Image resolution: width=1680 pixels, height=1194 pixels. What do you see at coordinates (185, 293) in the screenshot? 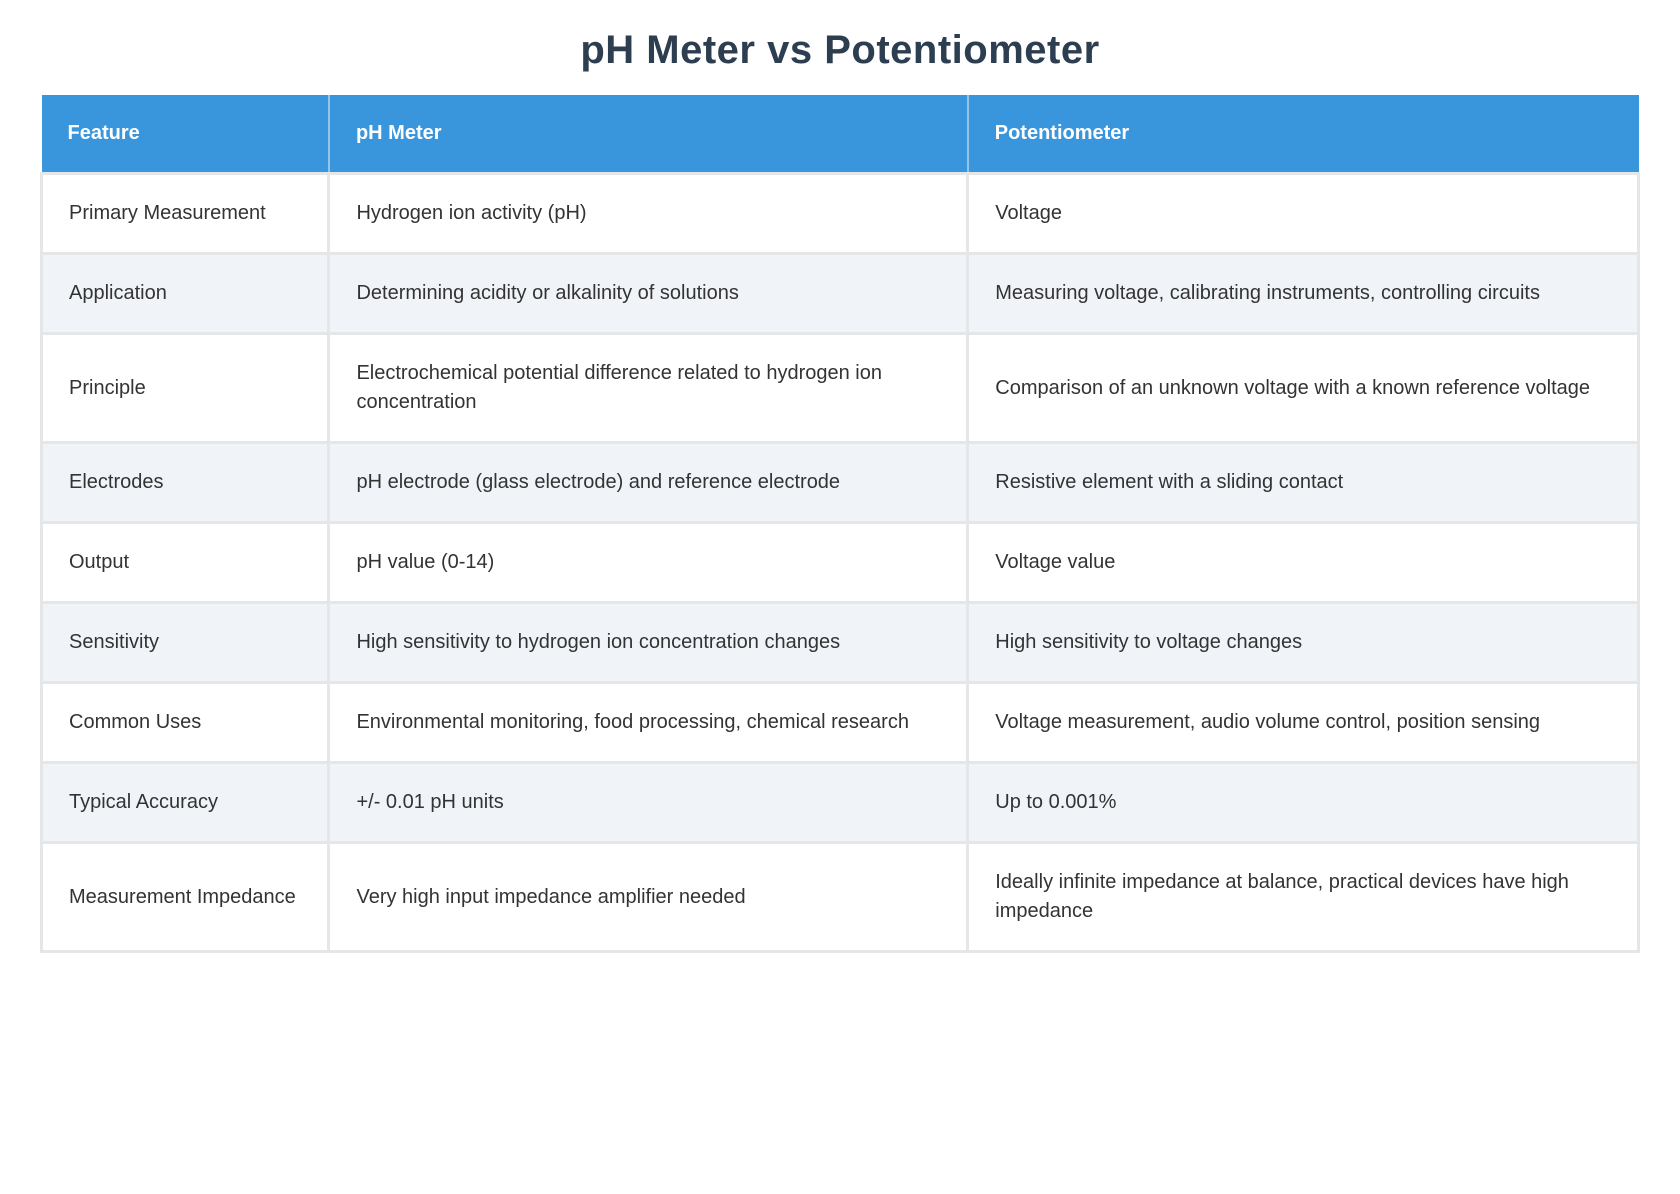
I see `feature-cell: Application` at bounding box center [185, 293].